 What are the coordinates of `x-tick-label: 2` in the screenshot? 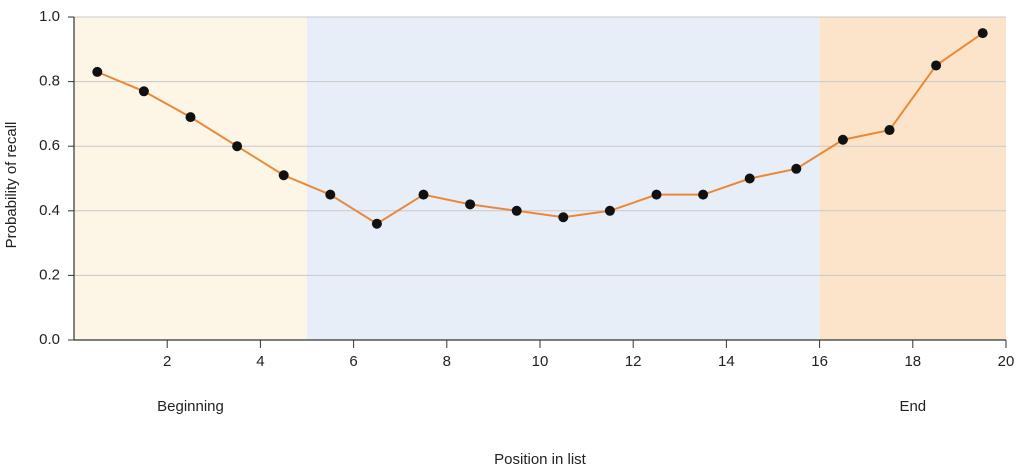 It's located at (167, 361).